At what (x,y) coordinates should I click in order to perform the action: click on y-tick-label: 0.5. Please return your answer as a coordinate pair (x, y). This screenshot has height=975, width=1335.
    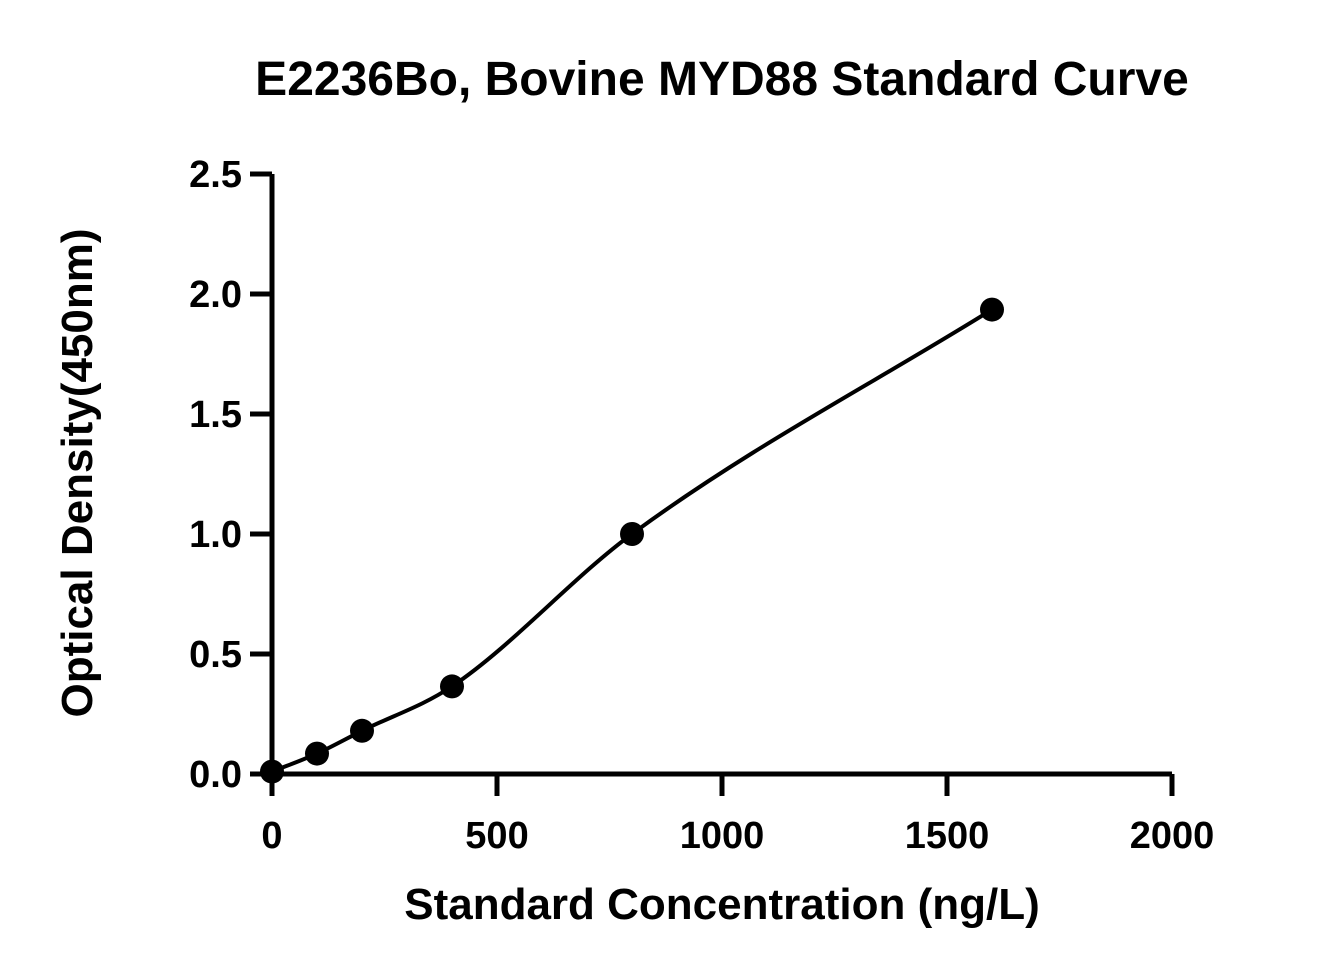
    Looking at the image, I should click on (215, 655).